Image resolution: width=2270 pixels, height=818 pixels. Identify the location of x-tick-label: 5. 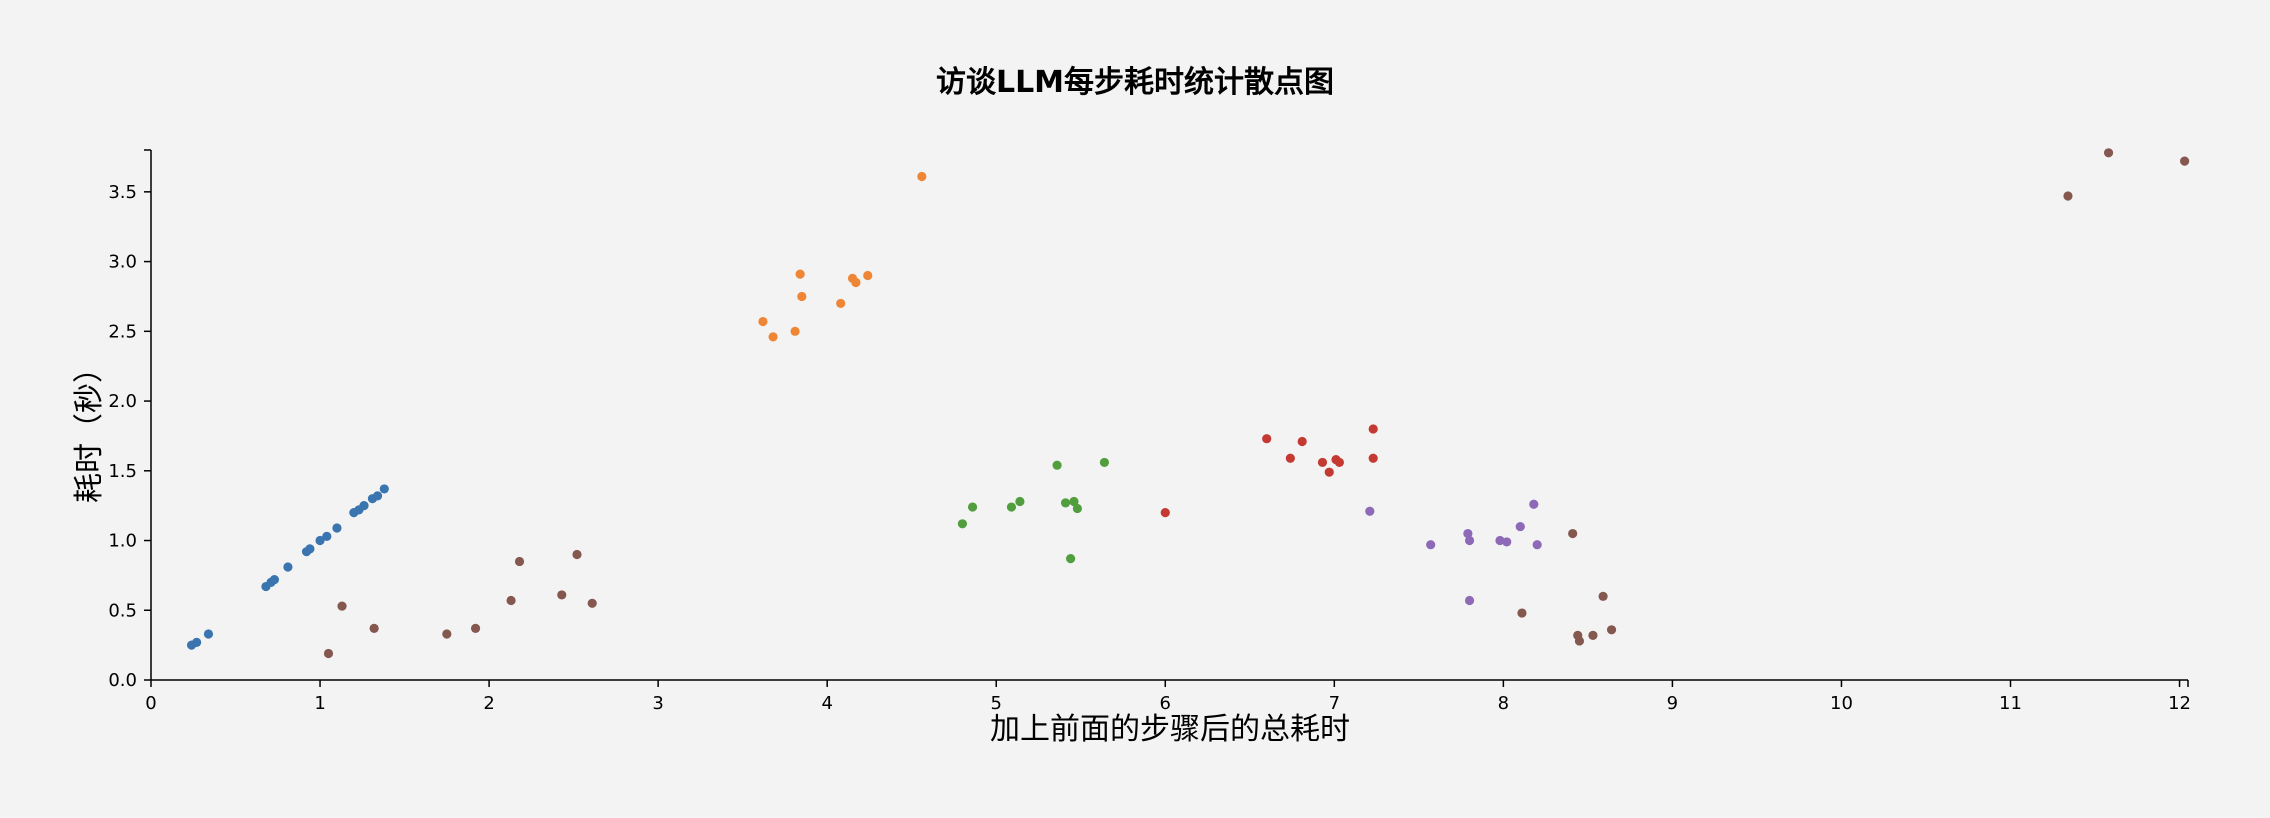
(996, 703).